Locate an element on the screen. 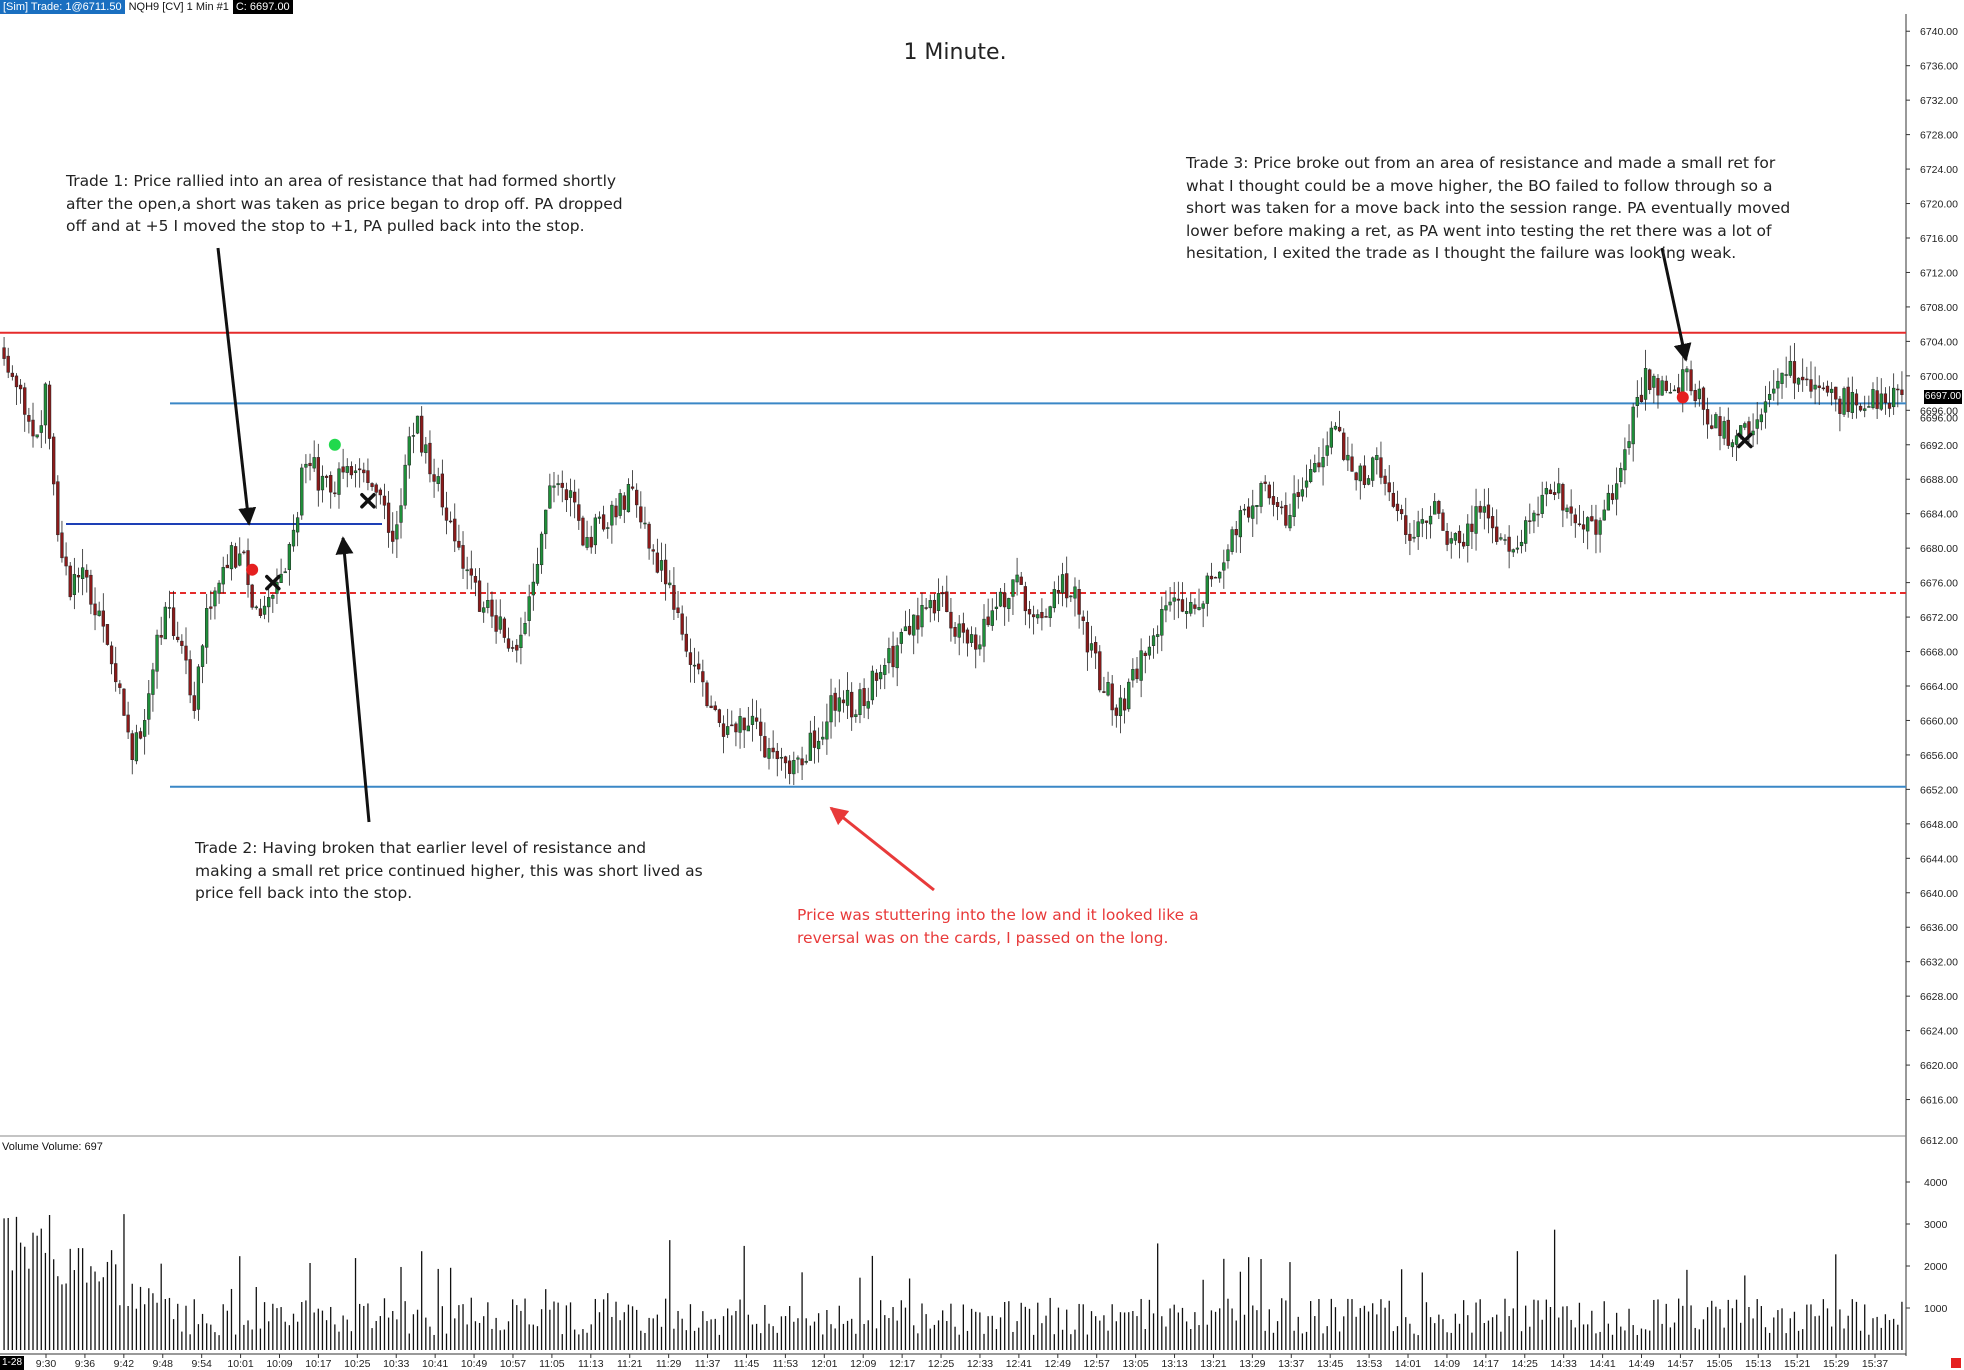 Image resolution: width=1964 pixels, height=1370 pixels. last-price-tag: 6697.00 is located at coordinates (1943, 397).